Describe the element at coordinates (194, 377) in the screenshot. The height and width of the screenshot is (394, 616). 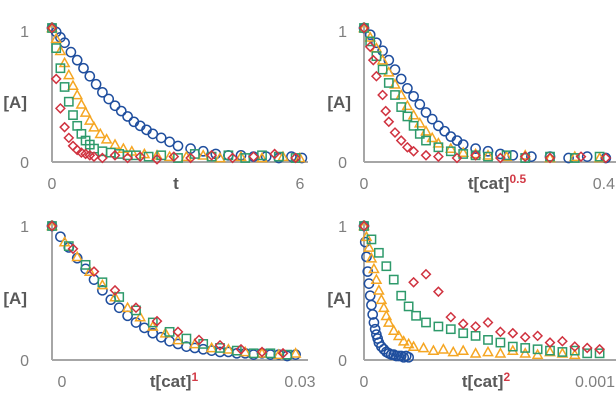
I see `x-axis-label-exponent: 1` at that location.